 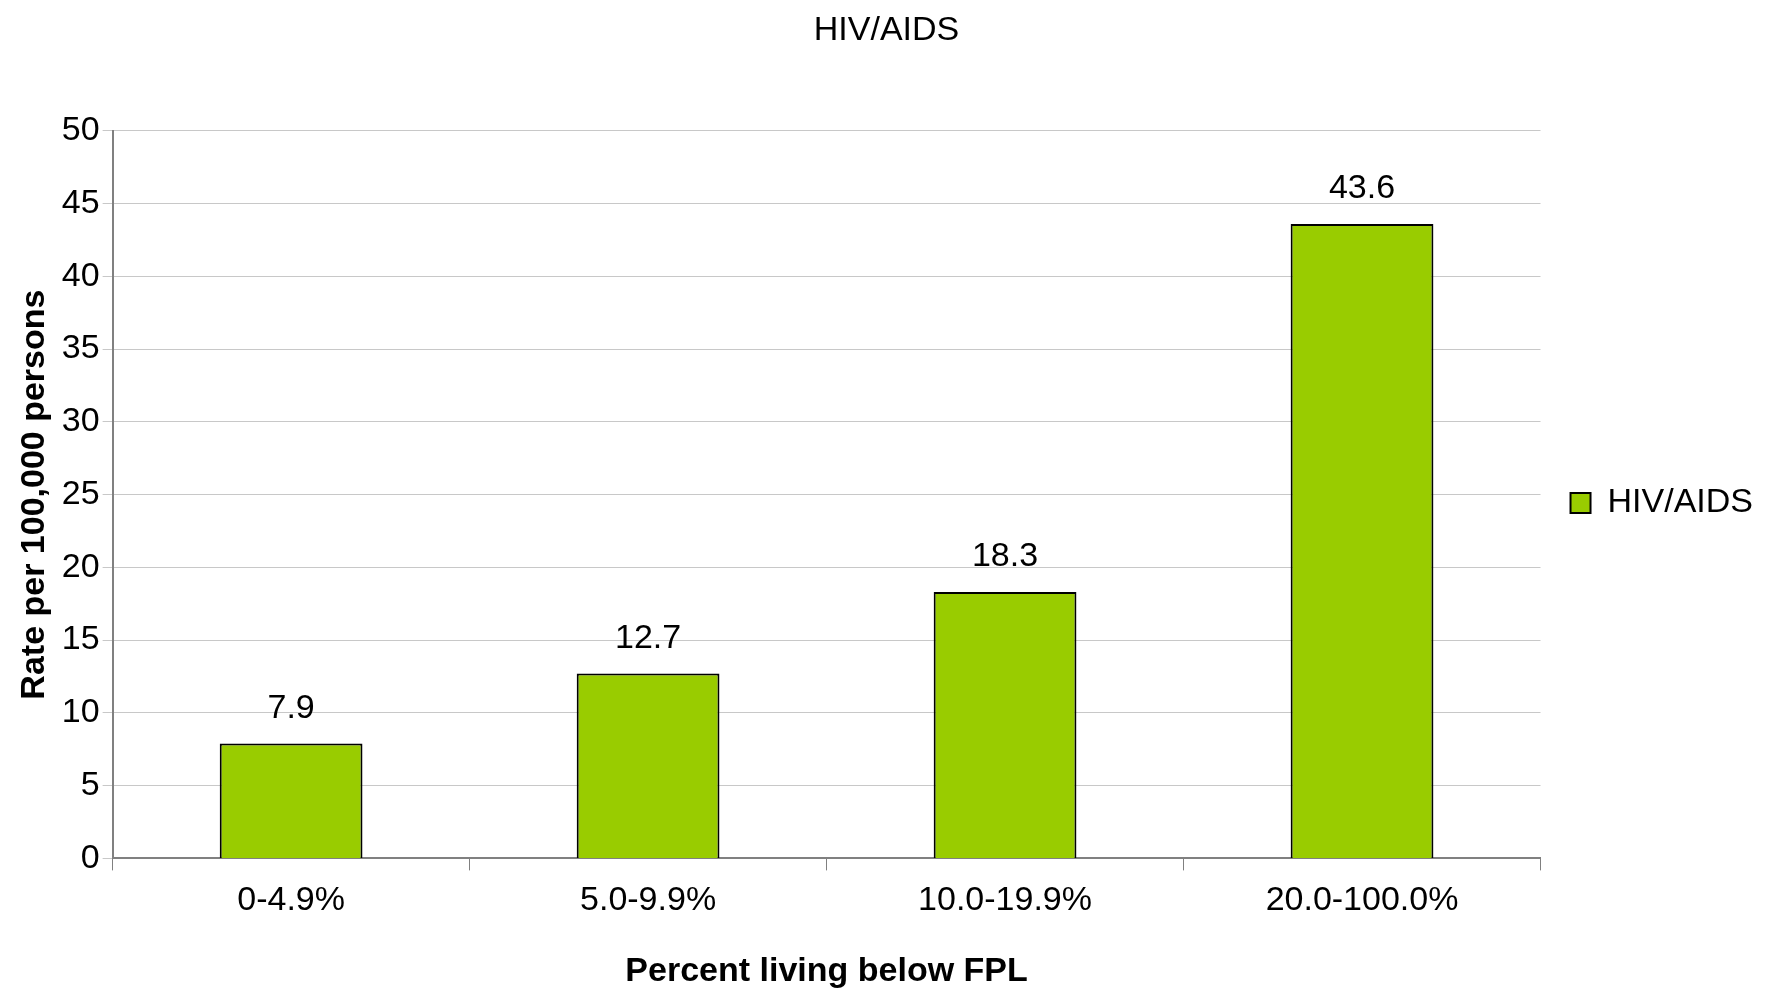 I want to click on y-tick-label: 15, so click(x=80, y=637).